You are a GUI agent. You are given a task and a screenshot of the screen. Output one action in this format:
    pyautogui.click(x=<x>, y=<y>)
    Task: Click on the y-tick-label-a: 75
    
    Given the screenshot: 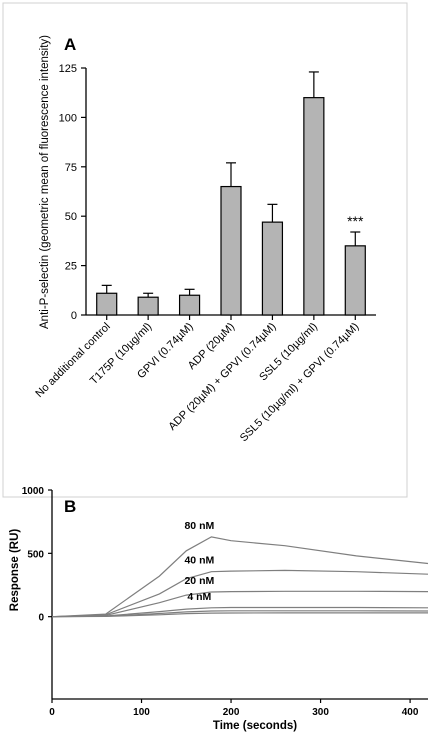 What is the action you would take?
    pyautogui.click(x=71, y=168)
    